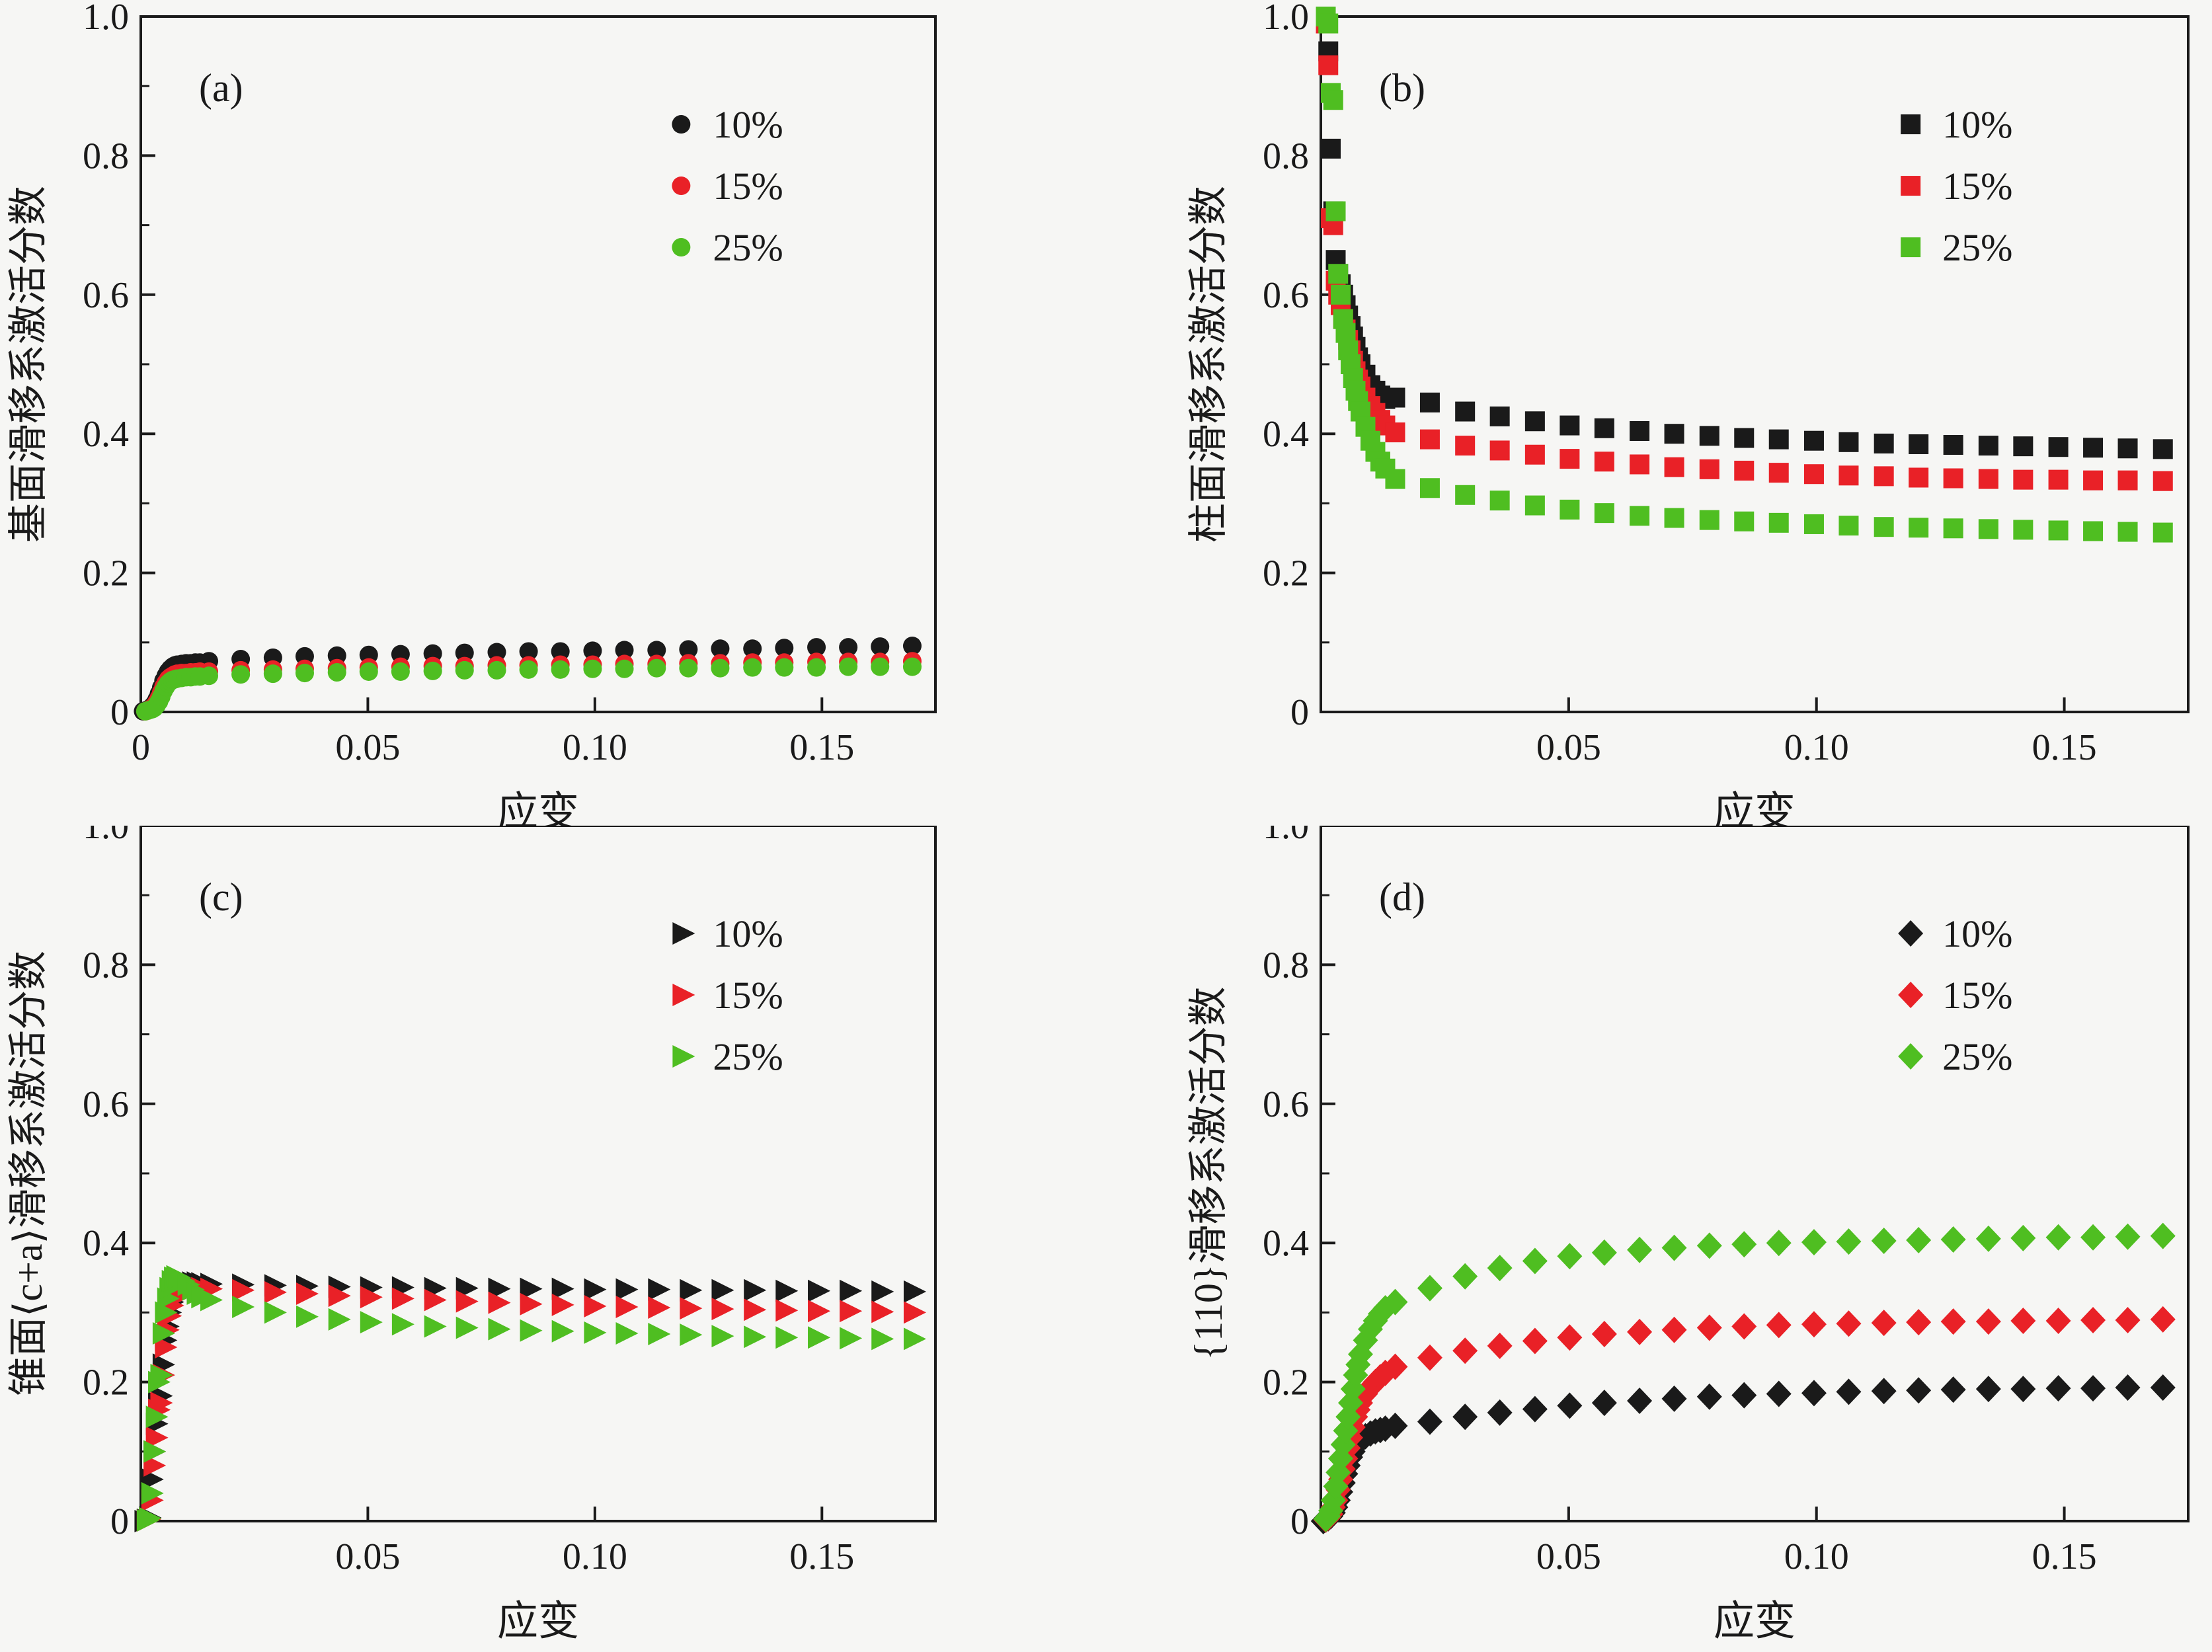 The height and width of the screenshot is (1652, 2212). I want to click on legend-label-a: 25%, so click(748, 247).